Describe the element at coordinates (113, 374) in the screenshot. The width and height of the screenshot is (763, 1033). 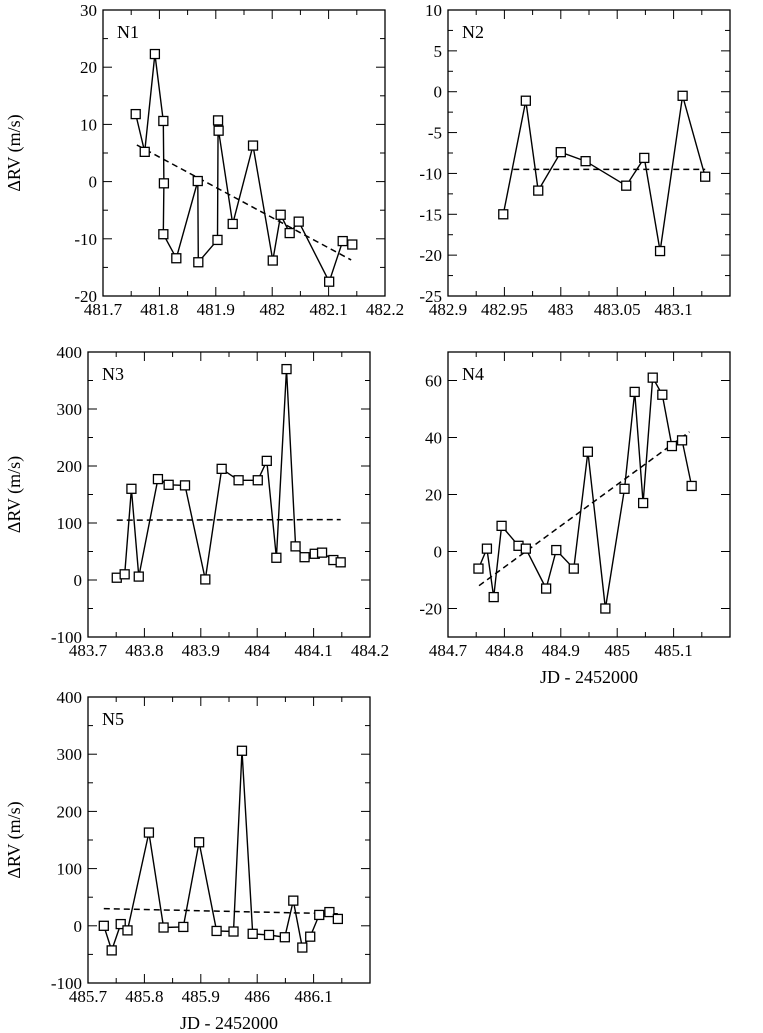
I see `panel-label: N3` at that location.